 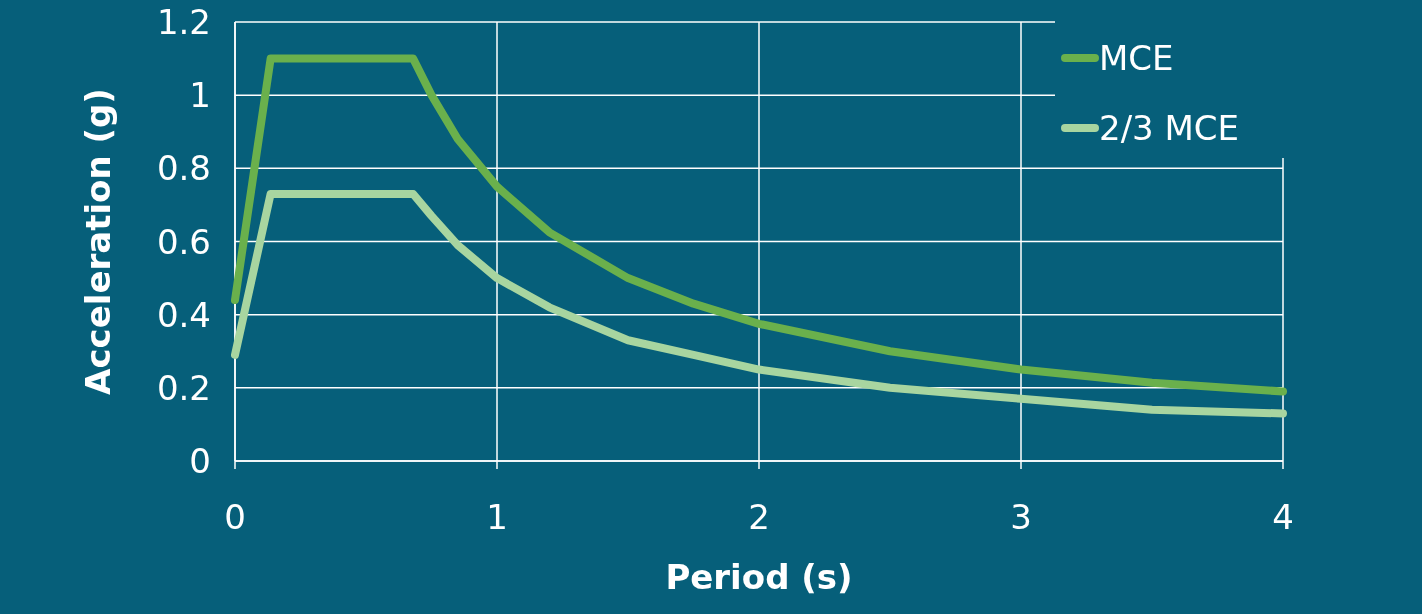 What do you see at coordinates (759, 517) in the screenshot?
I see `x-tick-label: 2` at bounding box center [759, 517].